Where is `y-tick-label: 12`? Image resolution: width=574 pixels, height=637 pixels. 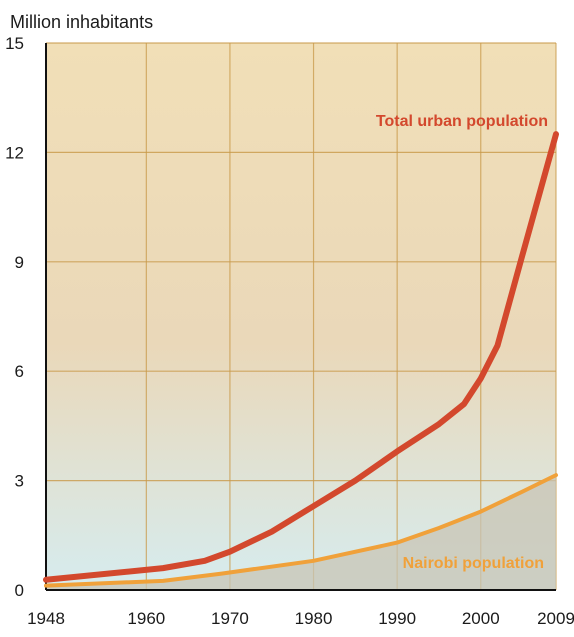 y-tick-label: 12 is located at coordinates (14, 152).